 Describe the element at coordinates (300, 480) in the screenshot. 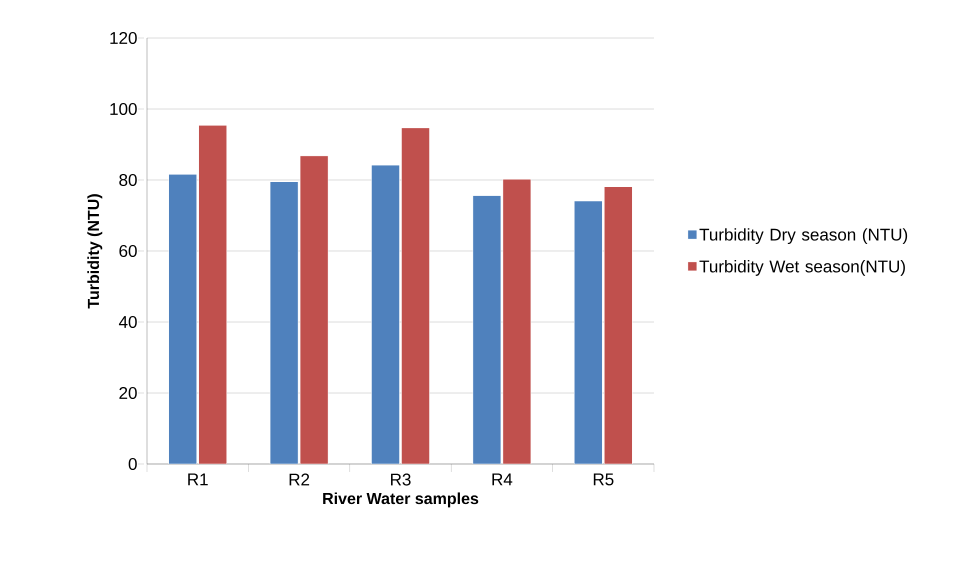

I see `x-tick-label: R2` at that location.